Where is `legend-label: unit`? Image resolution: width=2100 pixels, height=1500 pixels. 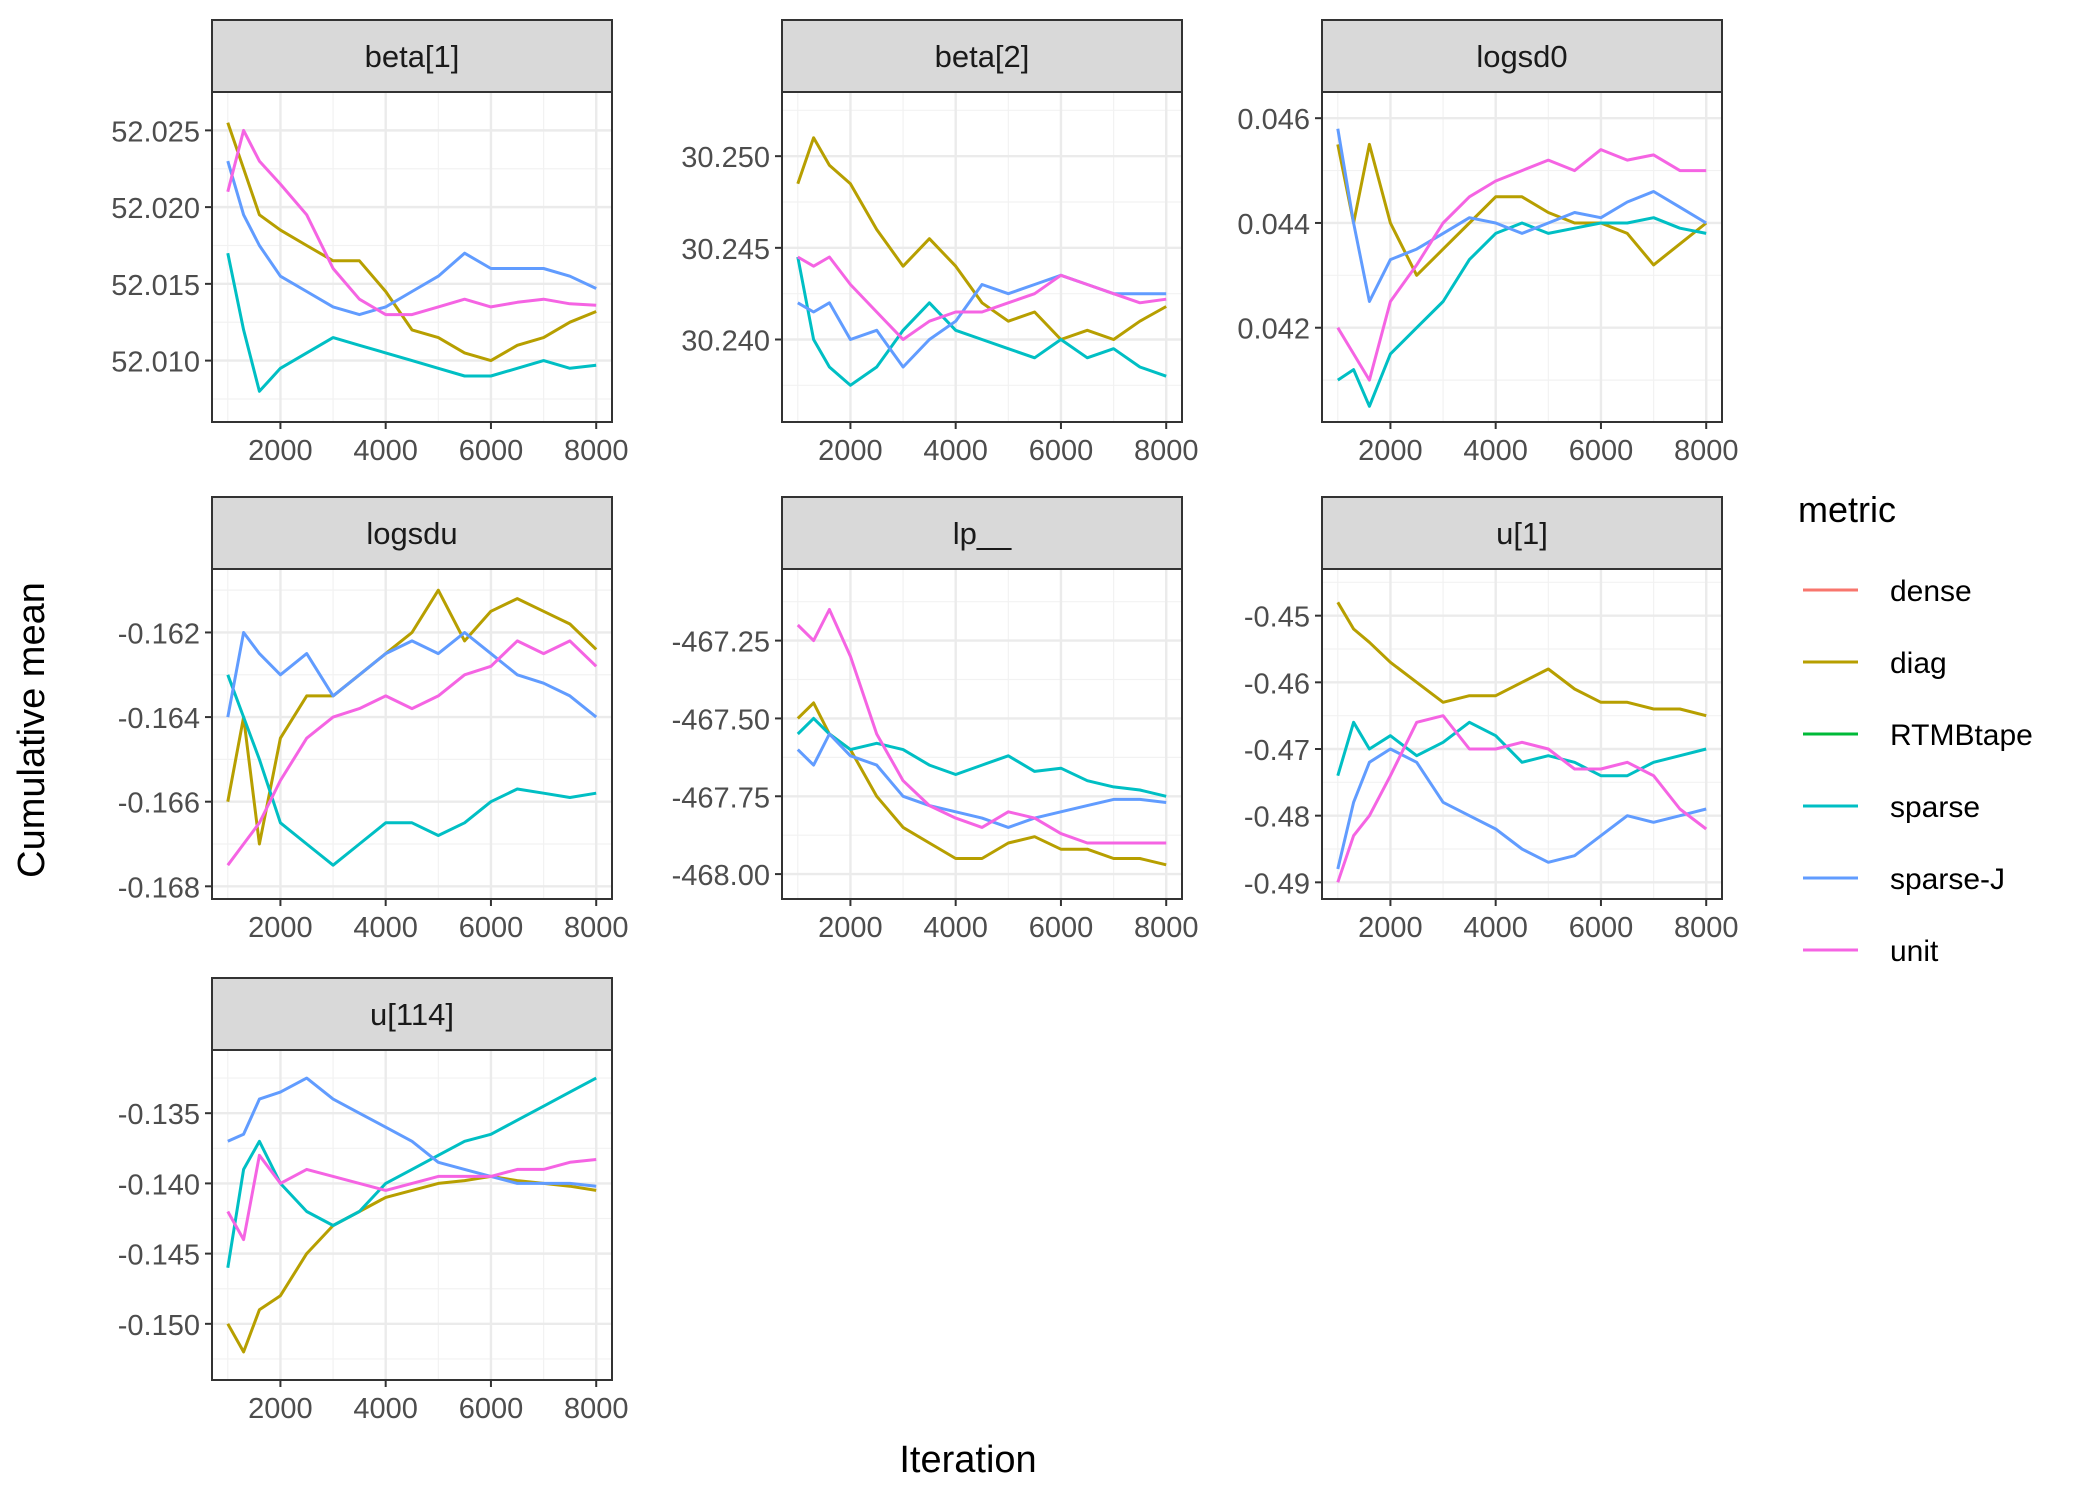
legend-label: unit is located at coordinates (1914, 951).